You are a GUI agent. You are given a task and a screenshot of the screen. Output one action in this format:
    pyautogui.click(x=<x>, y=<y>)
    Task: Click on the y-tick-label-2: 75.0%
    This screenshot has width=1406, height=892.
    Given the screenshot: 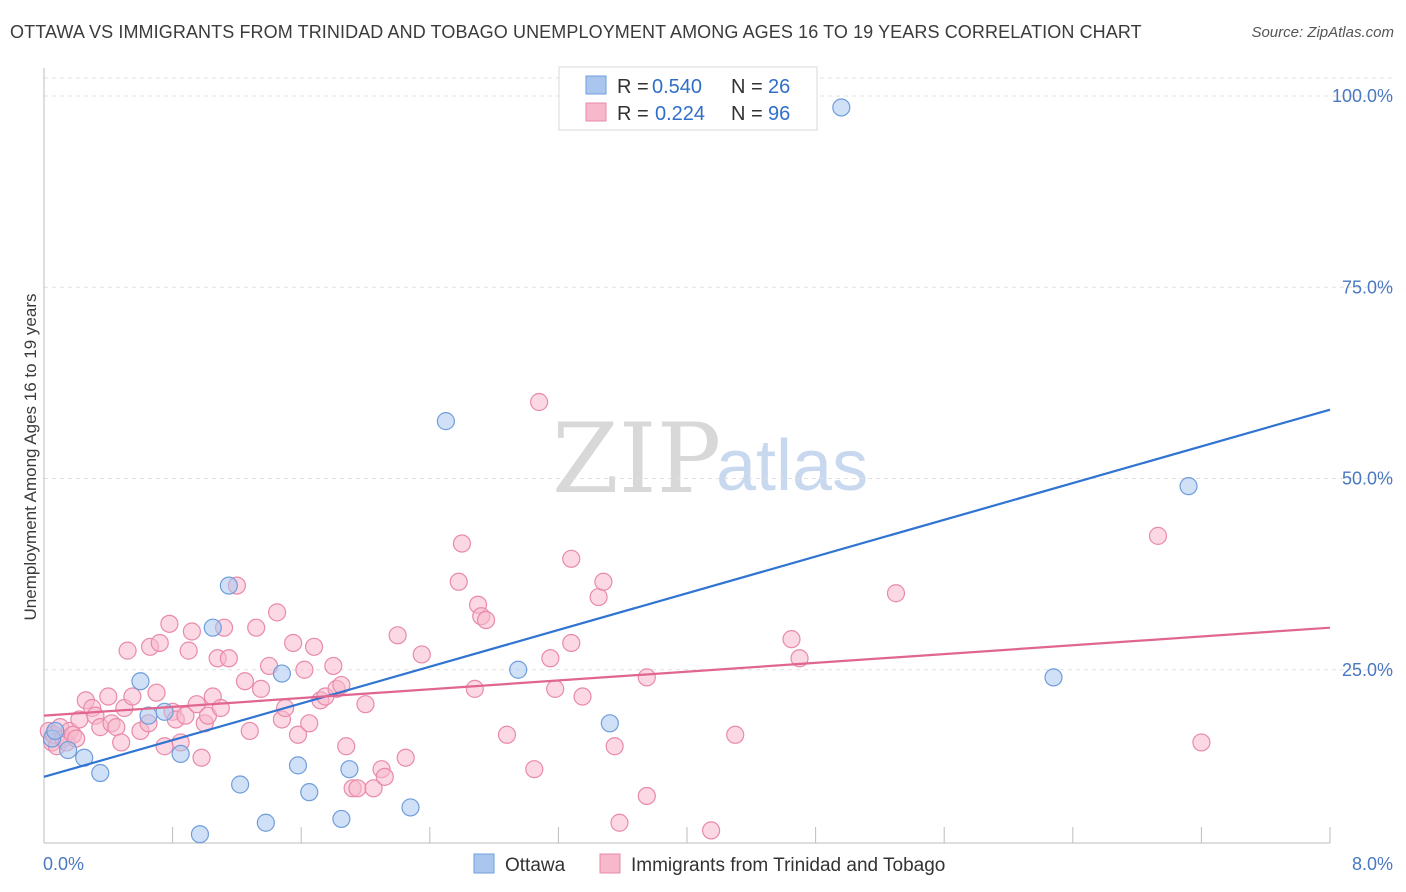 What is the action you would take?
    pyautogui.click(x=1367, y=287)
    